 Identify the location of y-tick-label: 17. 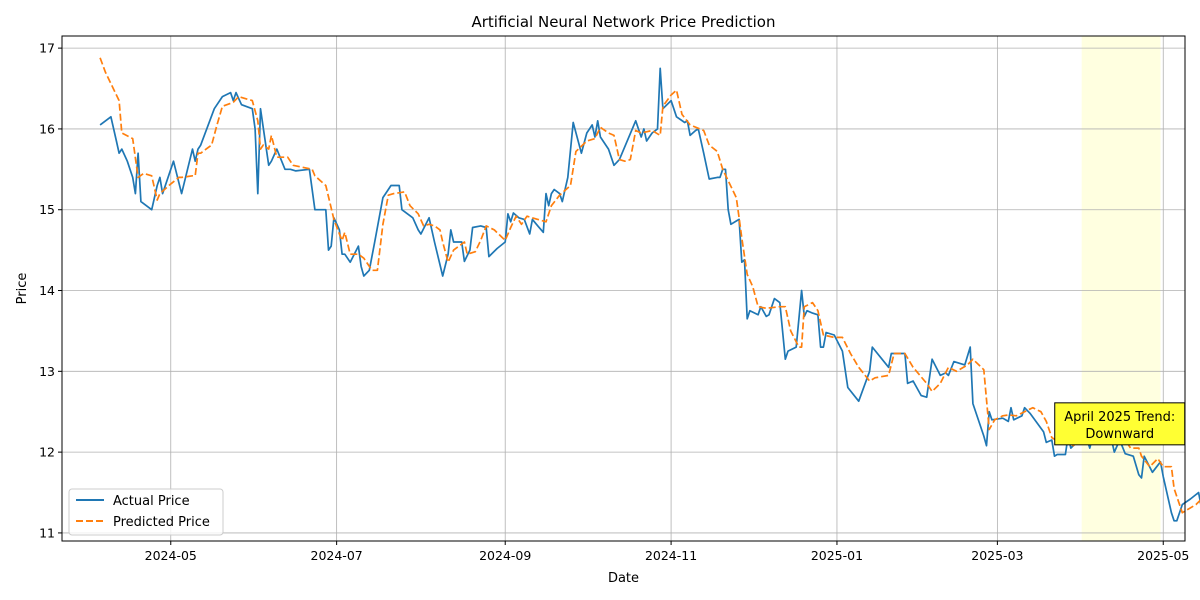
(47, 48).